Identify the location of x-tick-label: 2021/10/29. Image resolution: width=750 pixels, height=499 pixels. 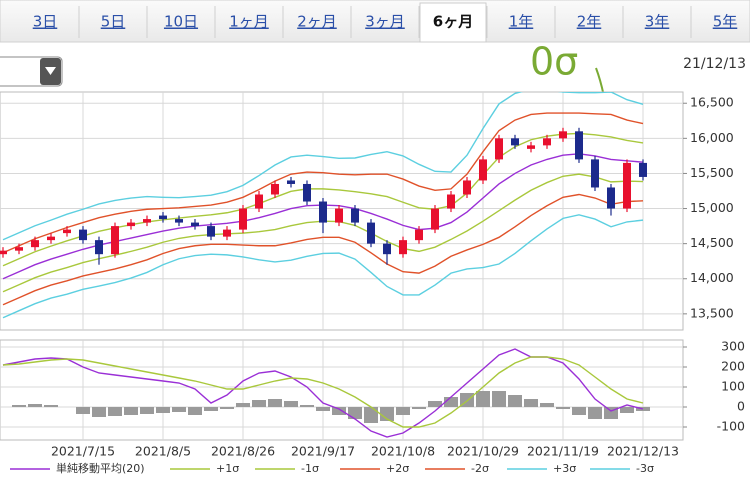
(483, 451).